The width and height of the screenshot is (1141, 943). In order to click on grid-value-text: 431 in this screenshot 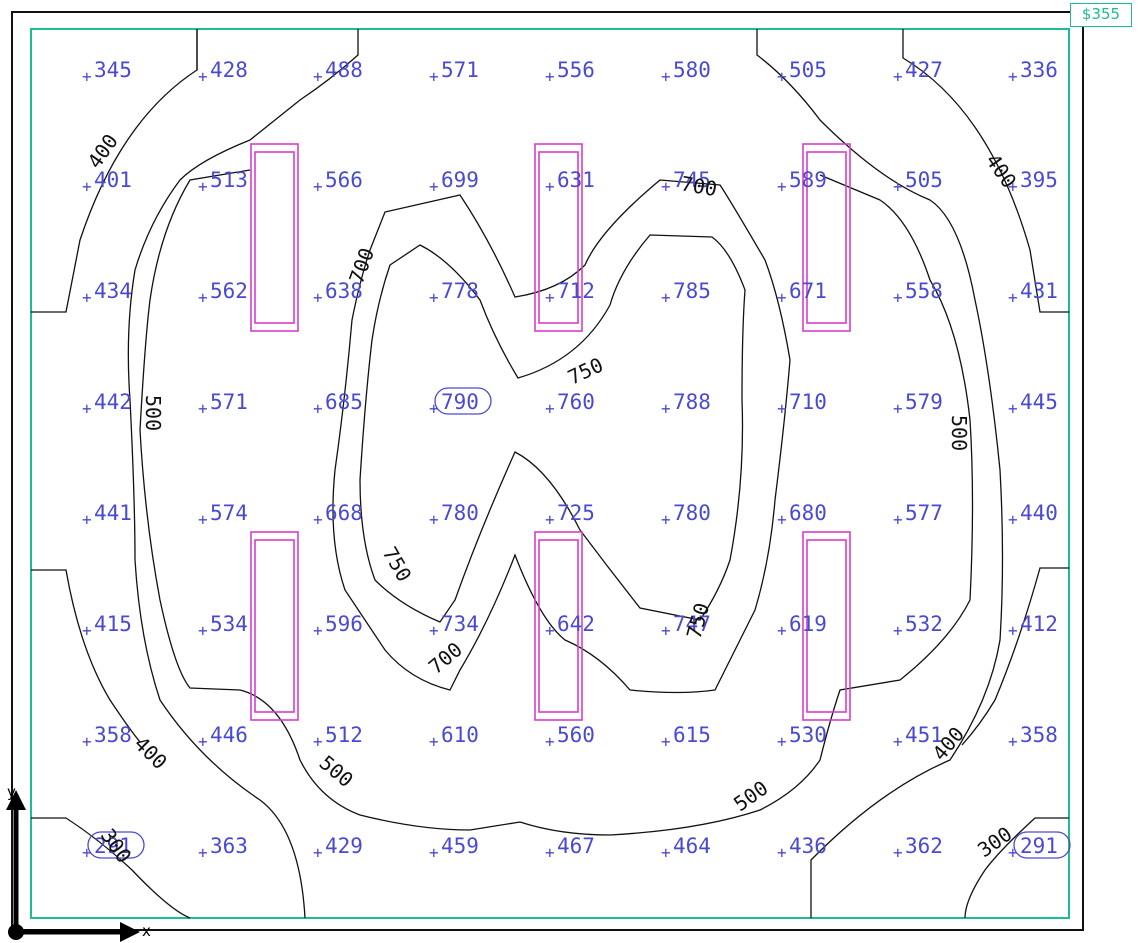, I will do `click(1039, 291)`.